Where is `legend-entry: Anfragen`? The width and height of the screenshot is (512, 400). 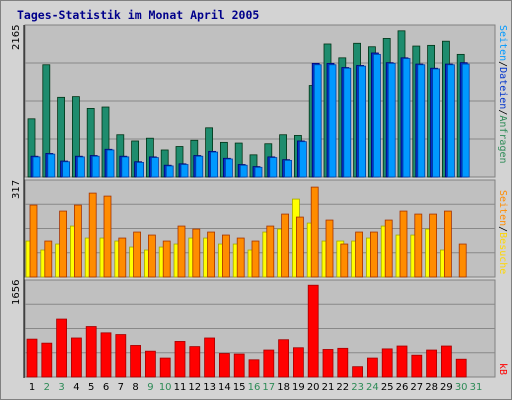
legend-entry: Anfragen is located at coordinates (502, 139).